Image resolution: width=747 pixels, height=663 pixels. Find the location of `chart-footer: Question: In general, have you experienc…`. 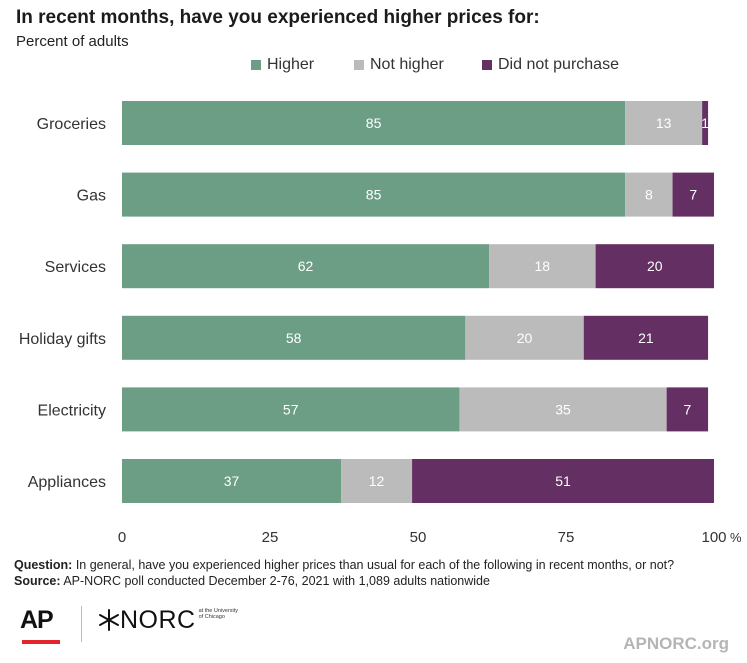

chart-footer: Question: In general, have you experienc… is located at coordinates (376, 573).